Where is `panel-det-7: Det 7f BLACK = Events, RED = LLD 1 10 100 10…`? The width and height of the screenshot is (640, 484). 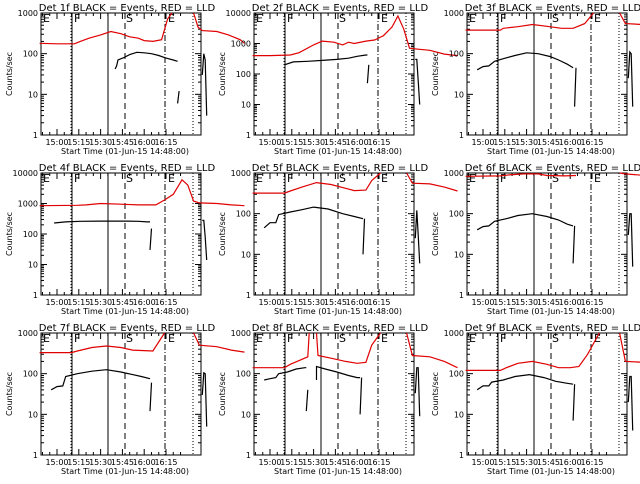
panel-det-7: Det 7f BLACK = Events, RED = LLD 1 10 100 10… is located at coordinates (125, 399).